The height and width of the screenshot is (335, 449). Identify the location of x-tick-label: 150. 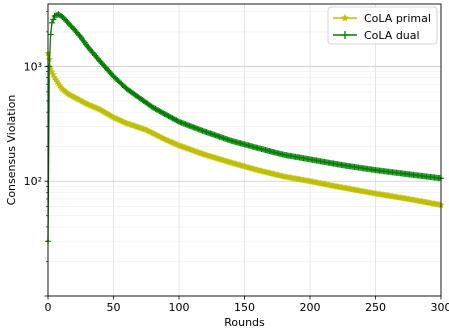
(244, 307).